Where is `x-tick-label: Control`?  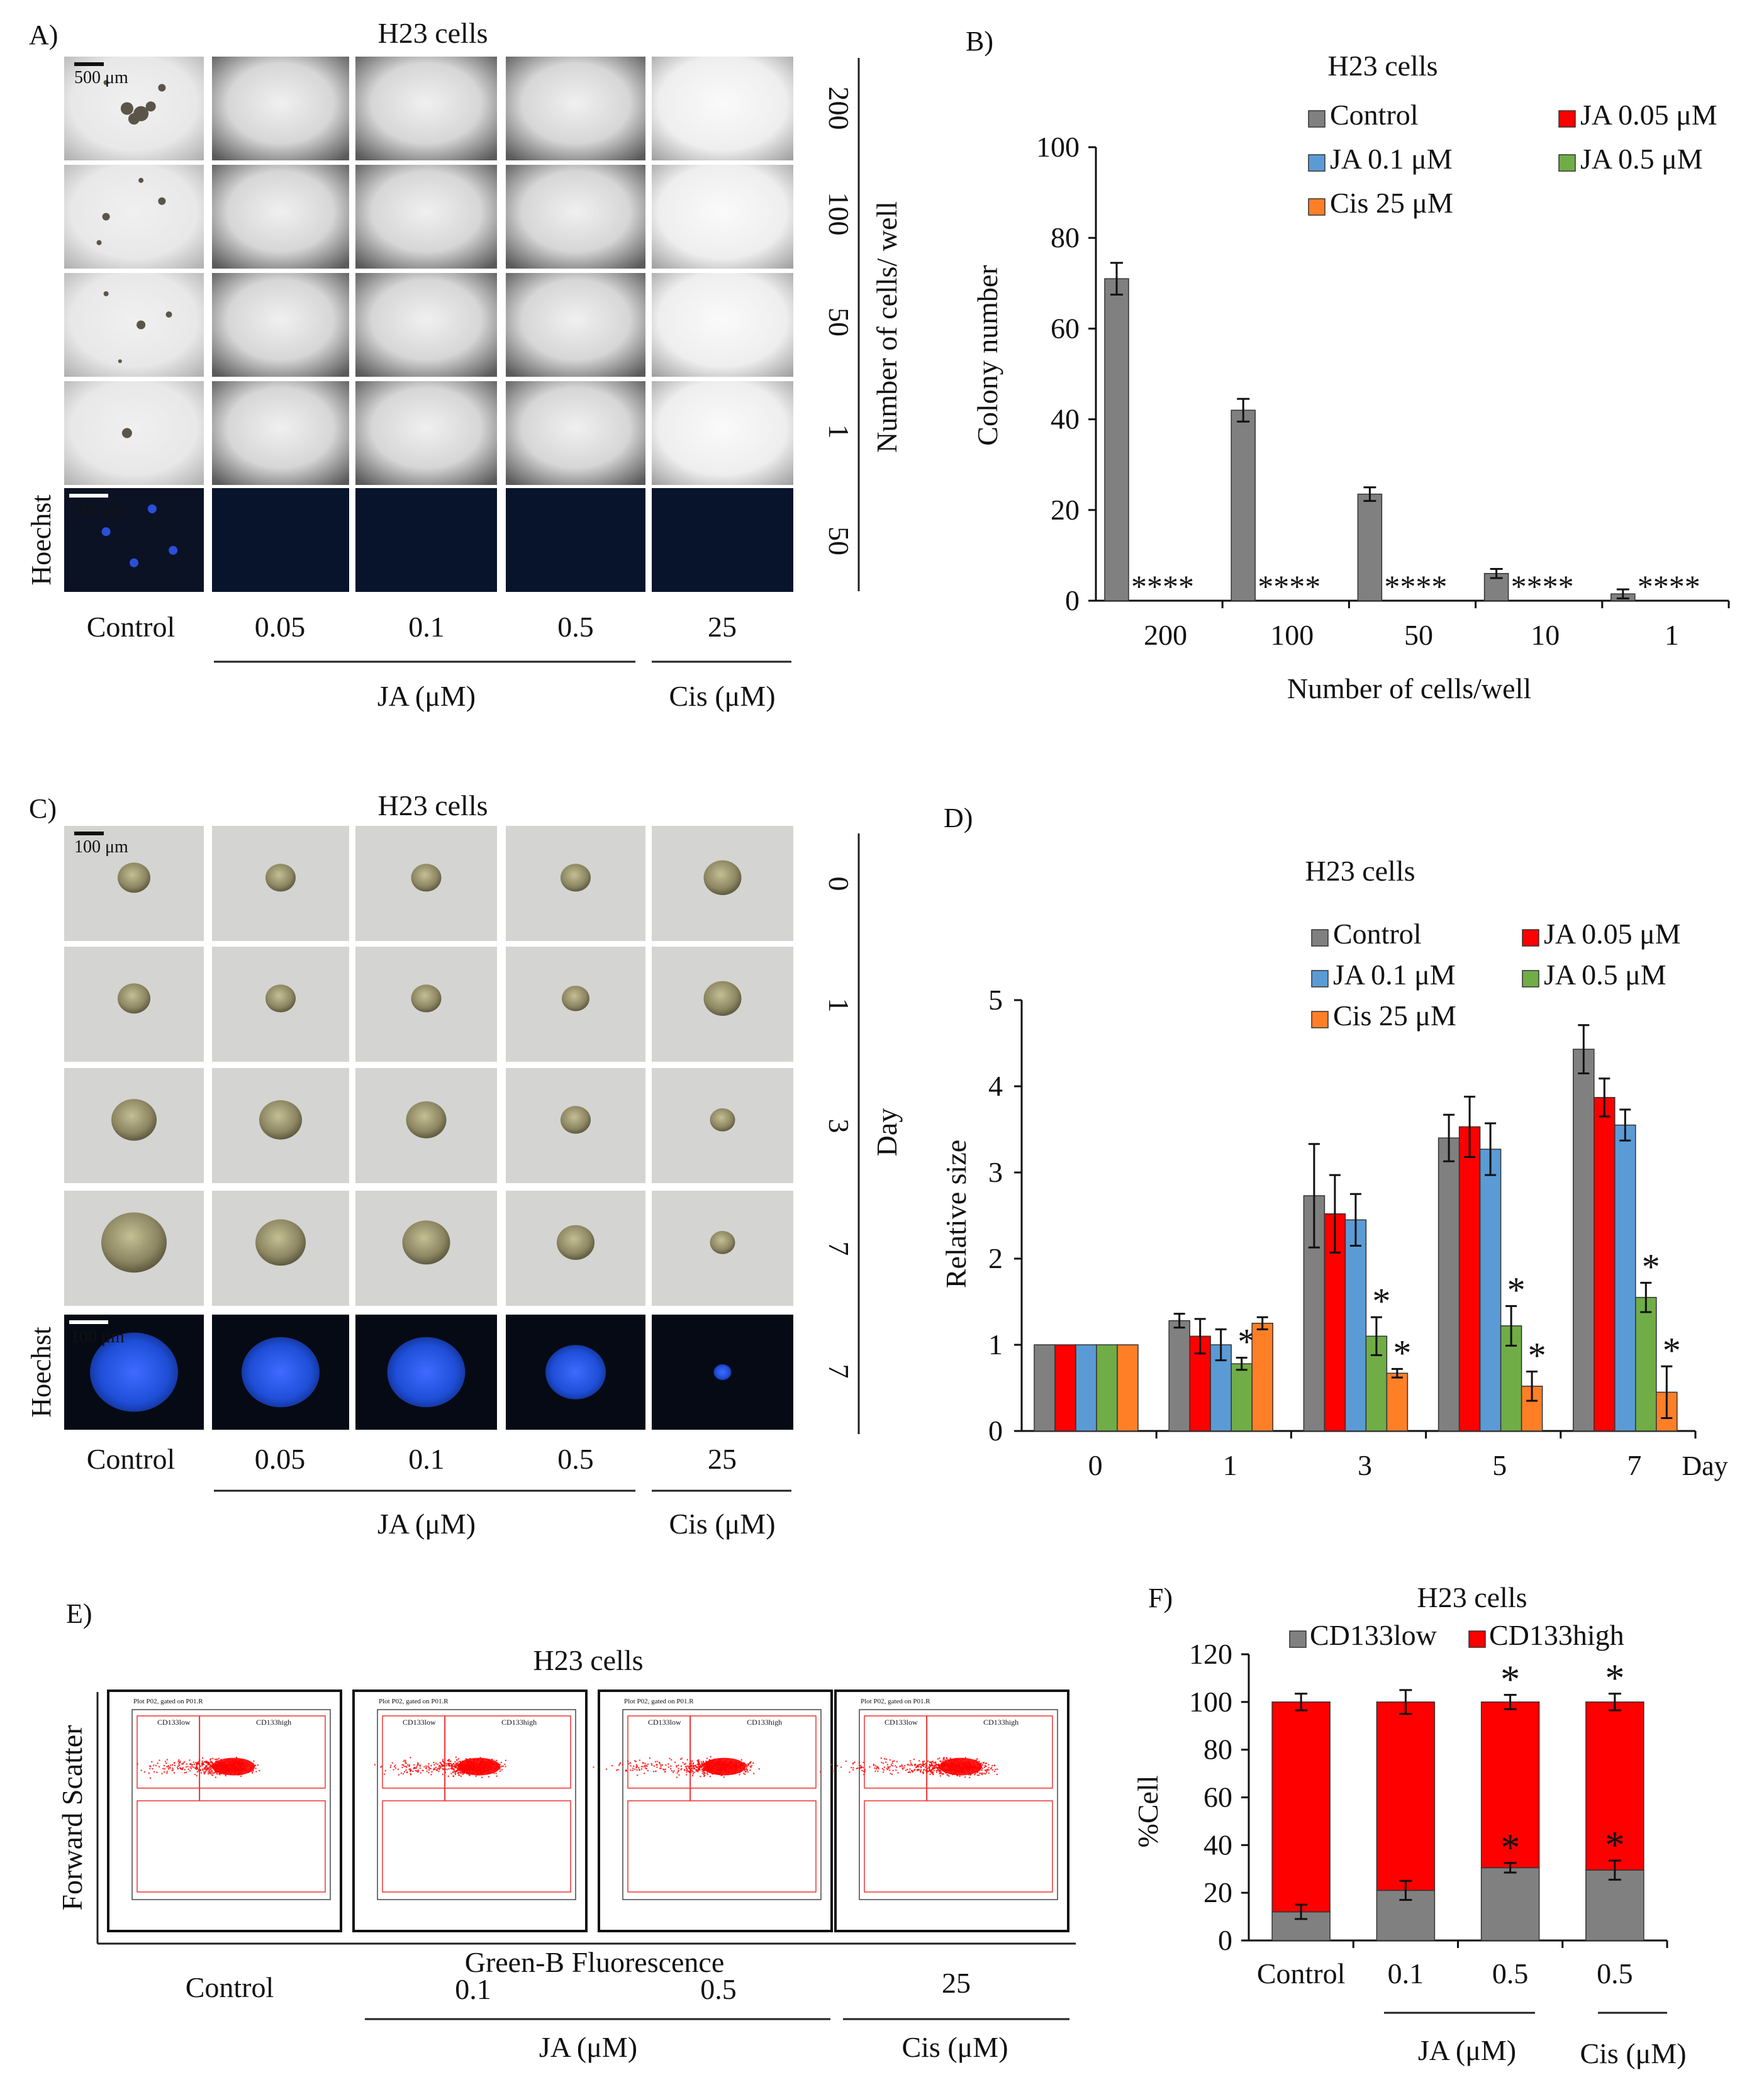
x-tick-label: Control is located at coordinates (1301, 1973).